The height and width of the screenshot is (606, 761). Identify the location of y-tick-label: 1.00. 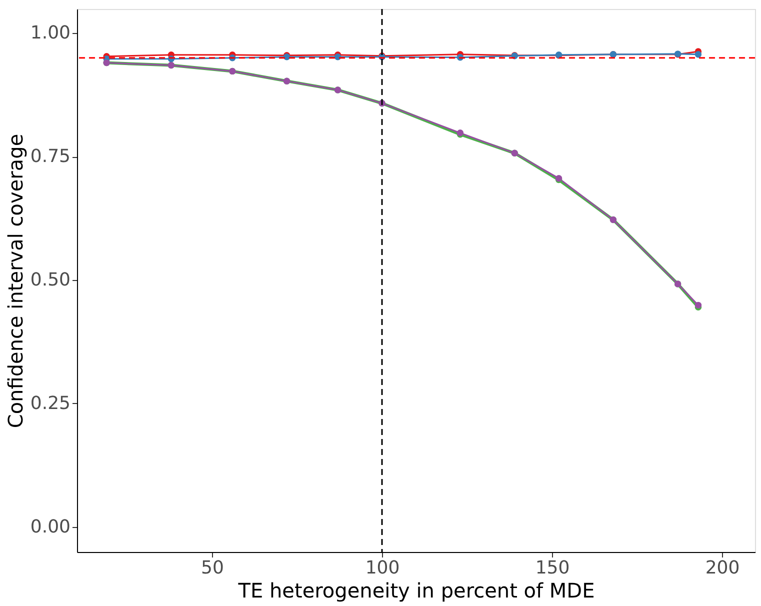
(50, 33).